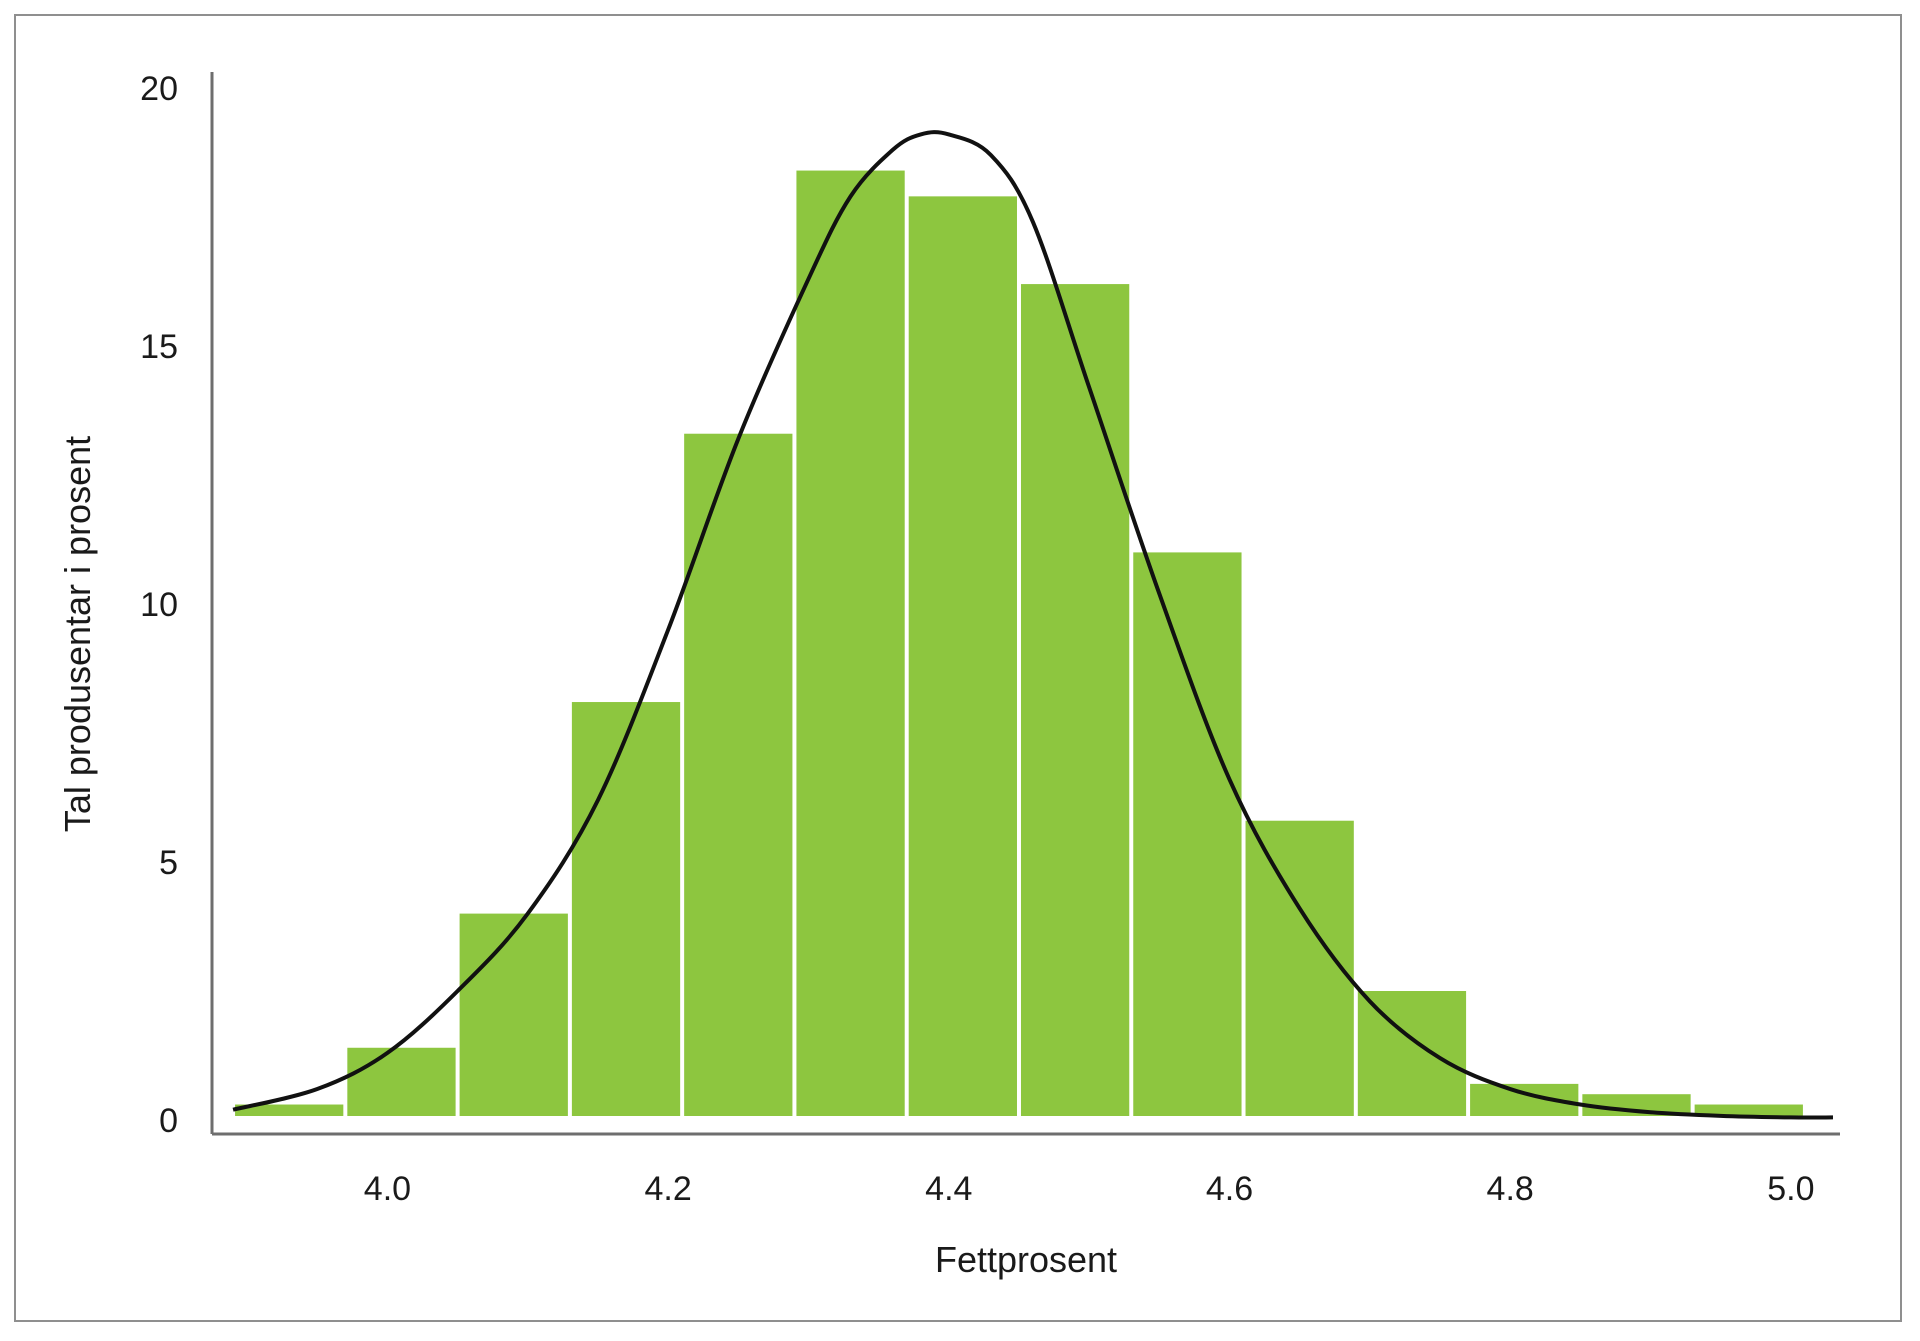  I want to click on x-axis-title: Fettprosent, so click(1026, 1259).